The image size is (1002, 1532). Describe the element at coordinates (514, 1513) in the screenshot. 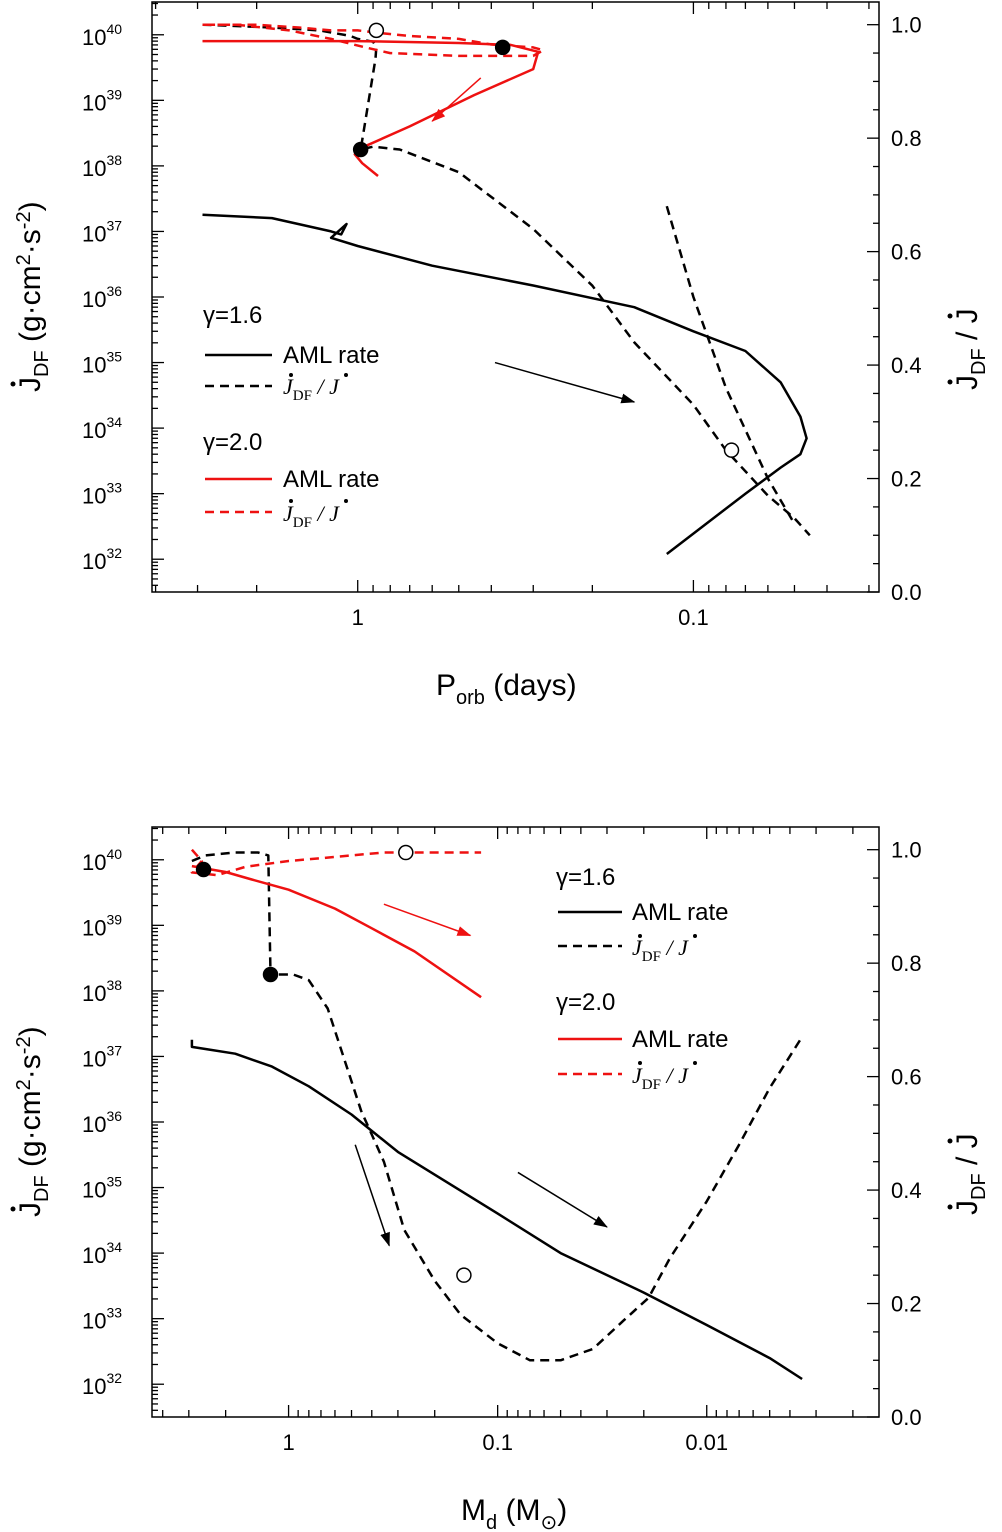

I see `x-axis-title: Md (M⊙)` at that location.